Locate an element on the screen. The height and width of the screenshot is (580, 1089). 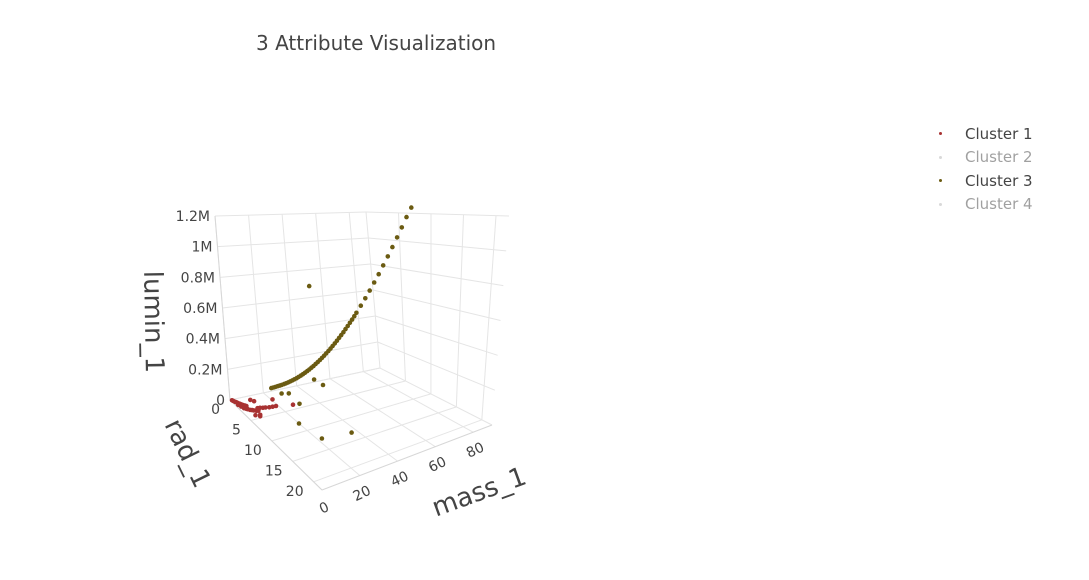
y-tick-label: 0 is located at coordinates (215, 410).